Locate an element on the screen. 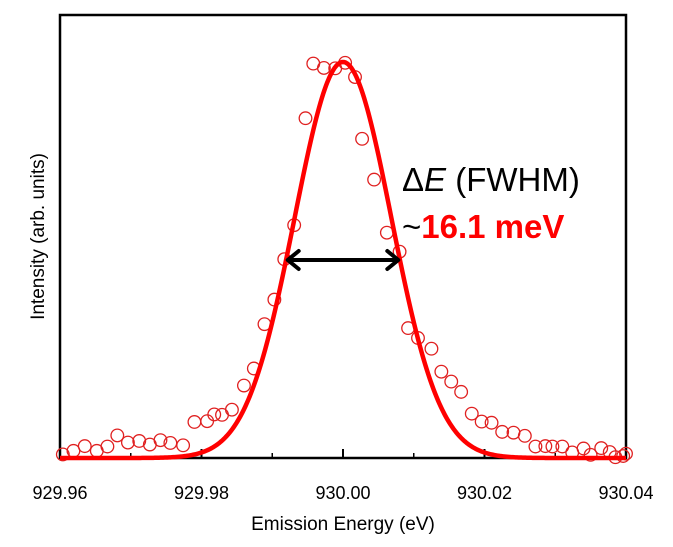  y-axis-title: Intensity (arb. units) is located at coordinates (38, 236).